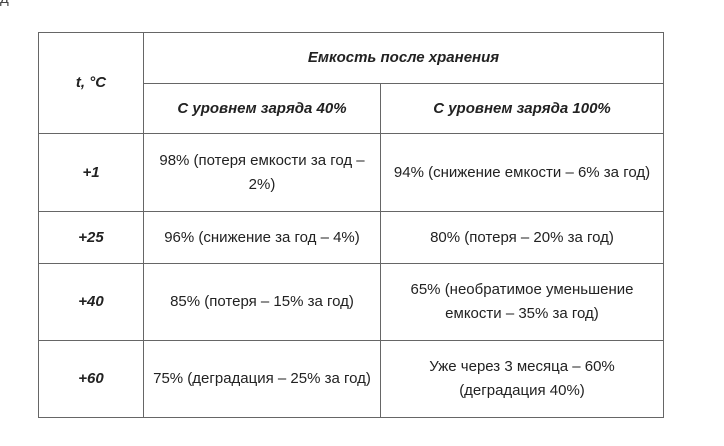  Describe the element at coordinates (522, 390) in the screenshot. I see `cell-text-line: (деградация 40%)` at that location.